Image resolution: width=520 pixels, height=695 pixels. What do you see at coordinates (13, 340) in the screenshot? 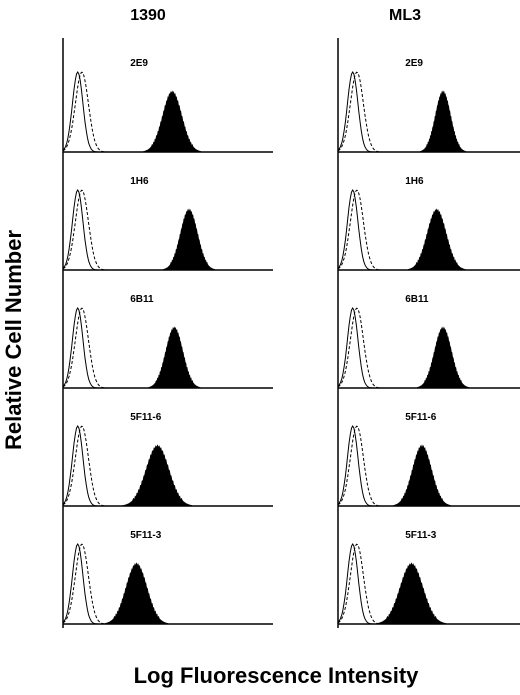
I see `y-axis-label: Relative Cell Number` at bounding box center [13, 340].